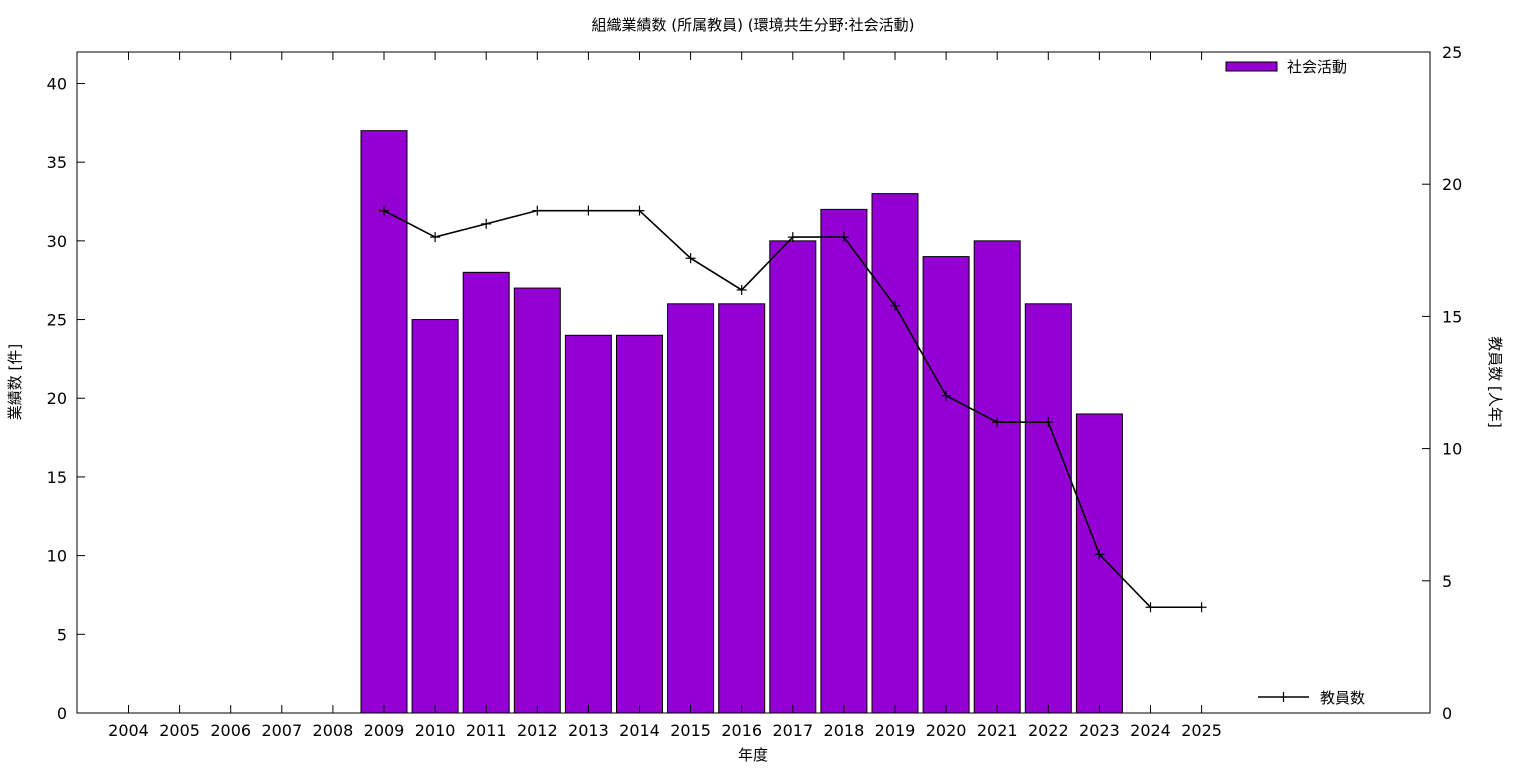  What do you see at coordinates (741, 730) in the screenshot?
I see `xtick-label: 2016` at bounding box center [741, 730].